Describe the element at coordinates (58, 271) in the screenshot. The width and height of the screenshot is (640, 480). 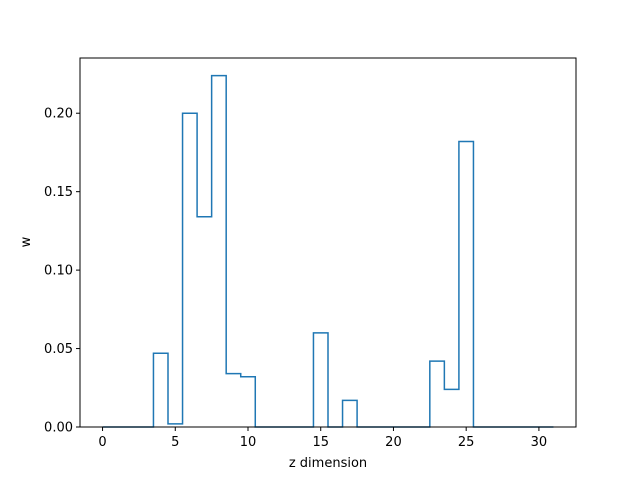
I see `y-tick-label: 0.10` at that location.